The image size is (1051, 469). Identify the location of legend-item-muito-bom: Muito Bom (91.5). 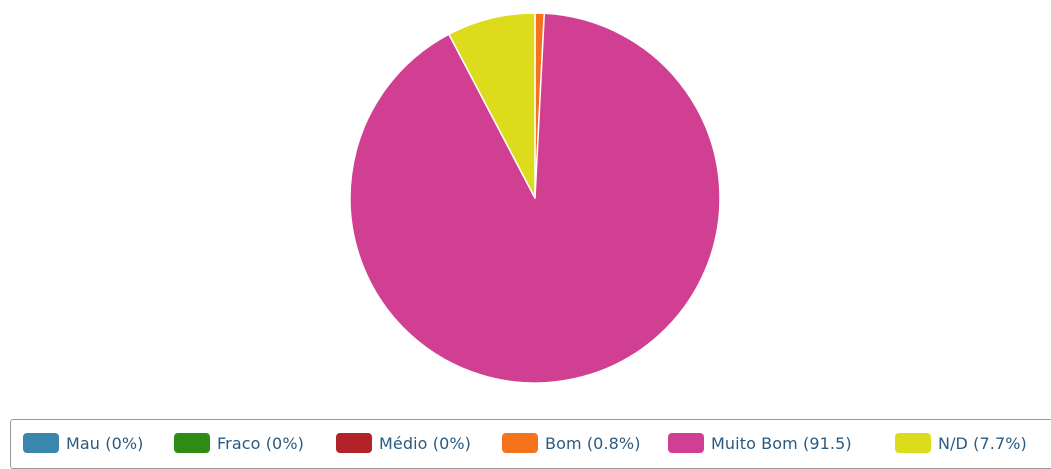
(760, 443).